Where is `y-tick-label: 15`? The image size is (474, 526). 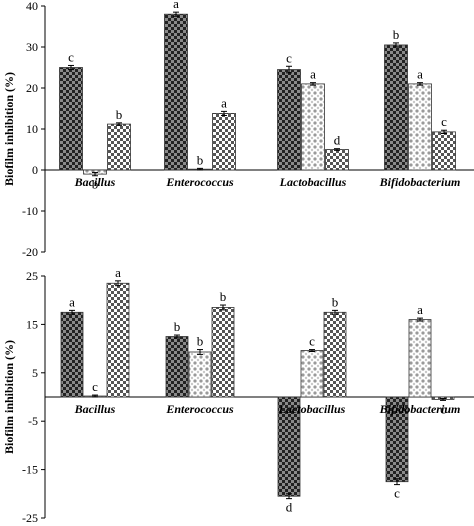 y-tick-label: 15 is located at coordinates (32, 324).